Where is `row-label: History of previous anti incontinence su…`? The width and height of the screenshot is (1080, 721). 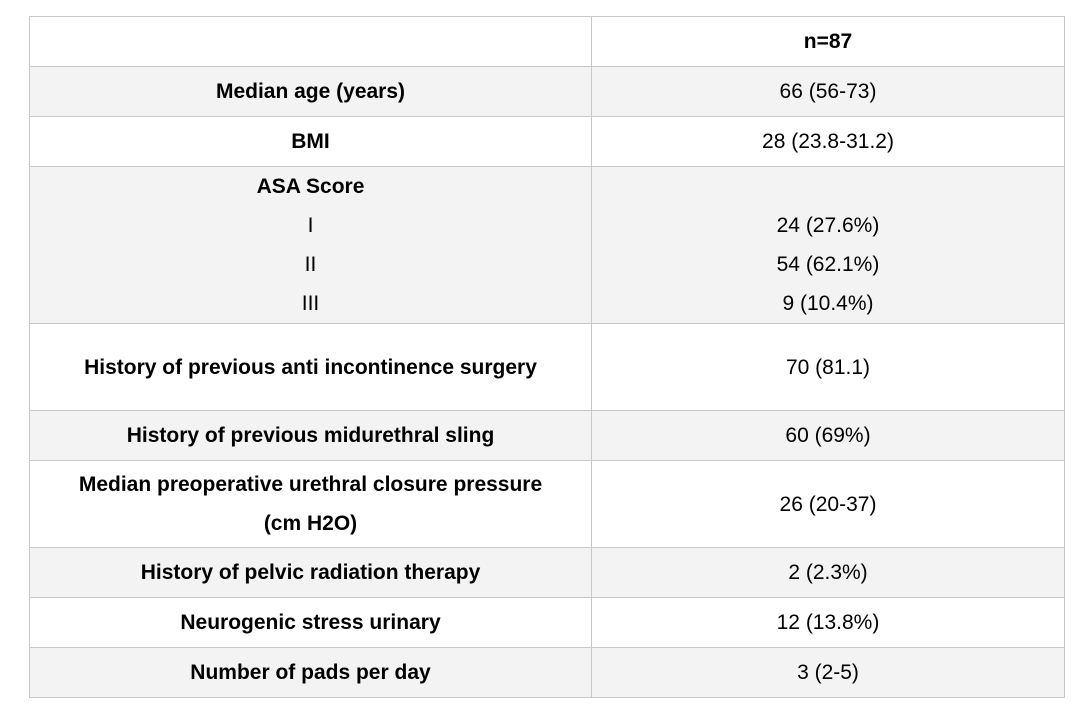 row-label: History of previous anti incontinence su… is located at coordinates (310, 367).